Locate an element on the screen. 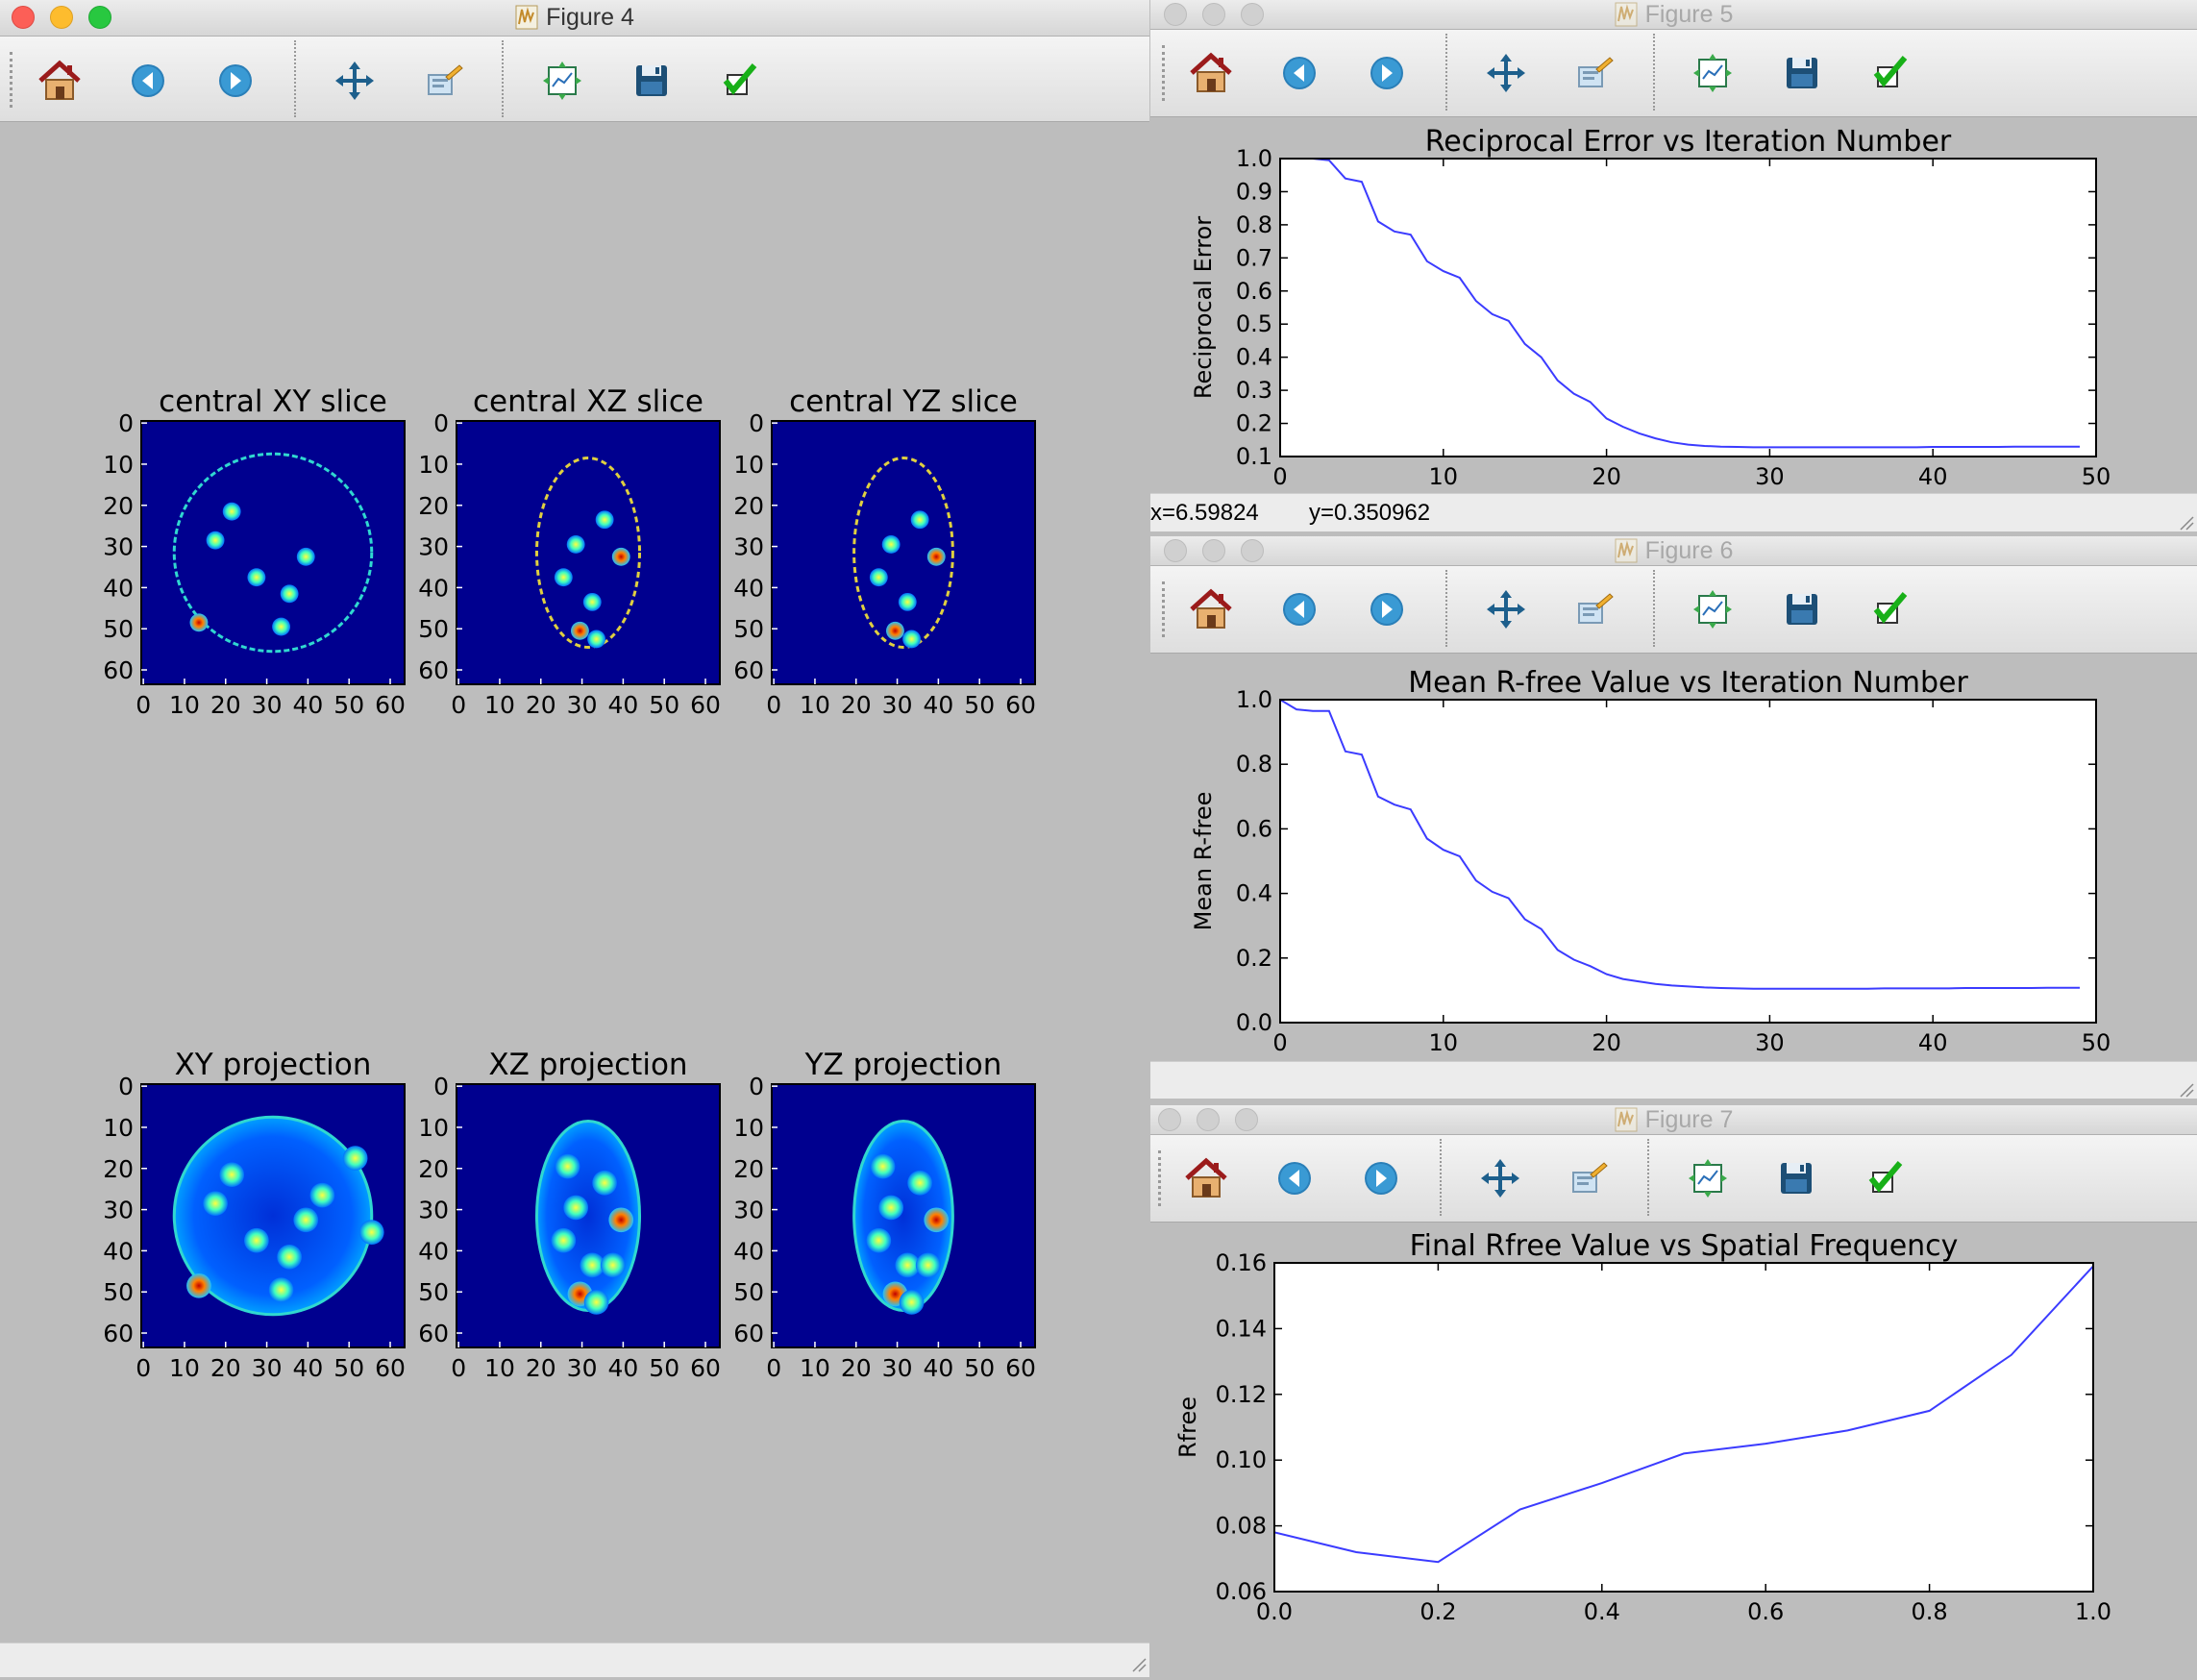  panel-title: XY projection is located at coordinates (273, 1065).